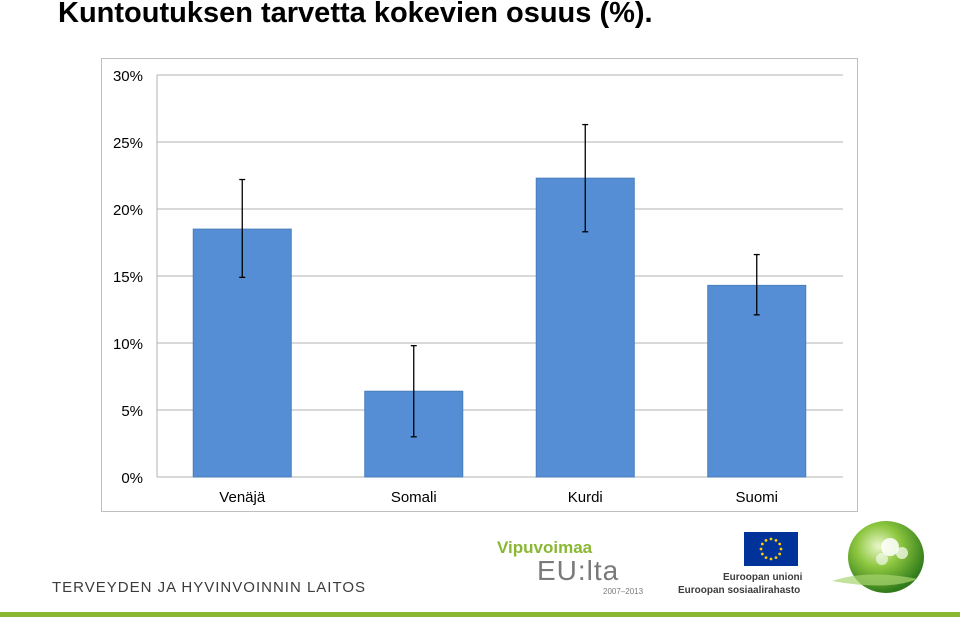 The image size is (960, 617). Describe the element at coordinates (128, 143) in the screenshot. I see `y-tick-label: 25%` at that location.